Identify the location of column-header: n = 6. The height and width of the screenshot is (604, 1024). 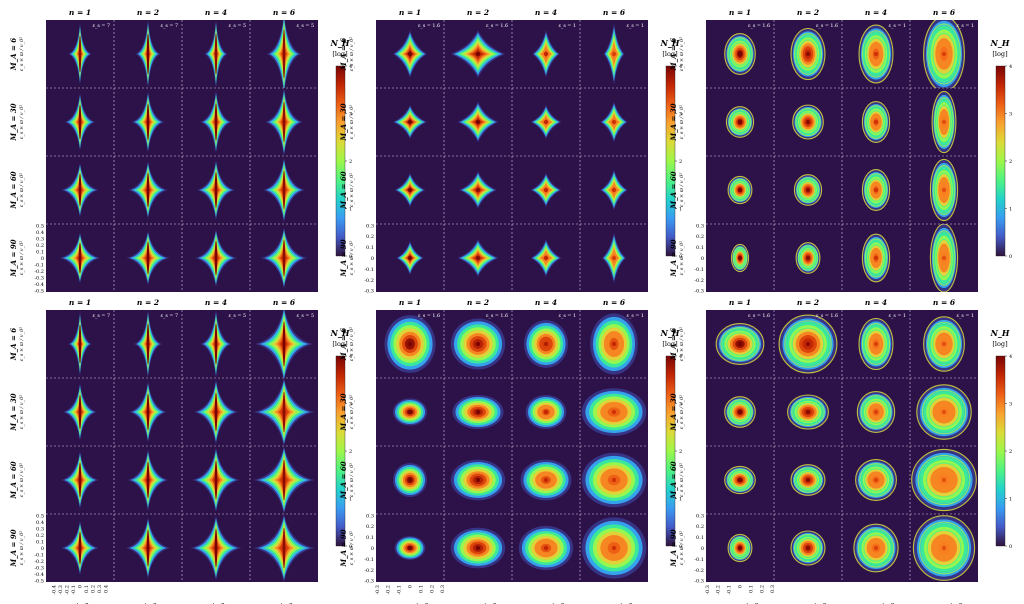
(284, 12).